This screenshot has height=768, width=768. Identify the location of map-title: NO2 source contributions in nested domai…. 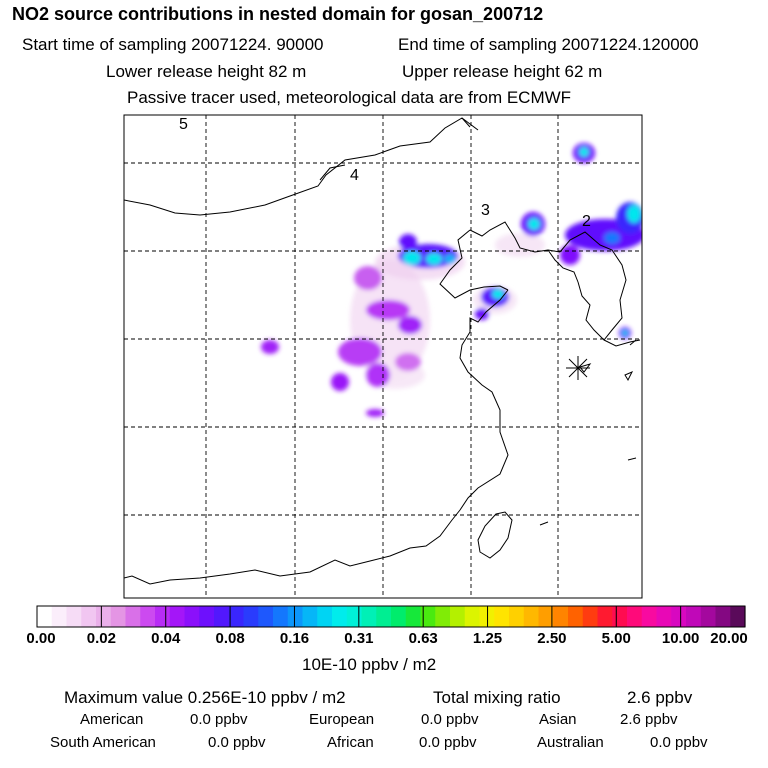
(278, 14).